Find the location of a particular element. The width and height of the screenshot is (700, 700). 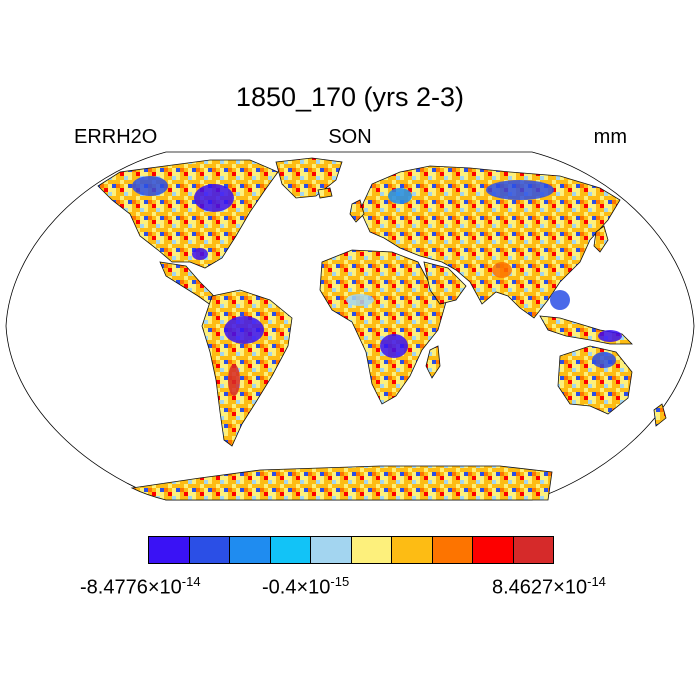

colorbar is located at coordinates (351, 550).